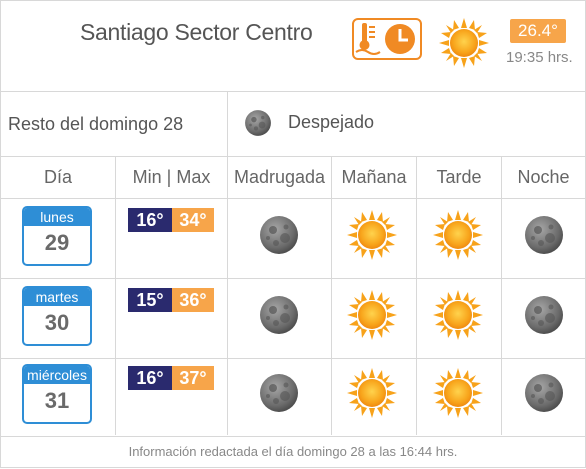 Image resolution: width=586 pixels, height=469 pixels. What do you see at coordinates (539, 57) in the screenshot?
I see `current-time: 19:35 hrs.` at bounding box center [539, 57].